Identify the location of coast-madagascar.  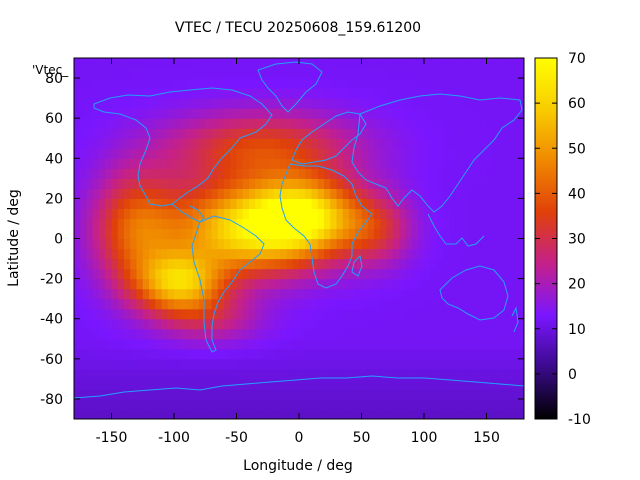
(357, 265).